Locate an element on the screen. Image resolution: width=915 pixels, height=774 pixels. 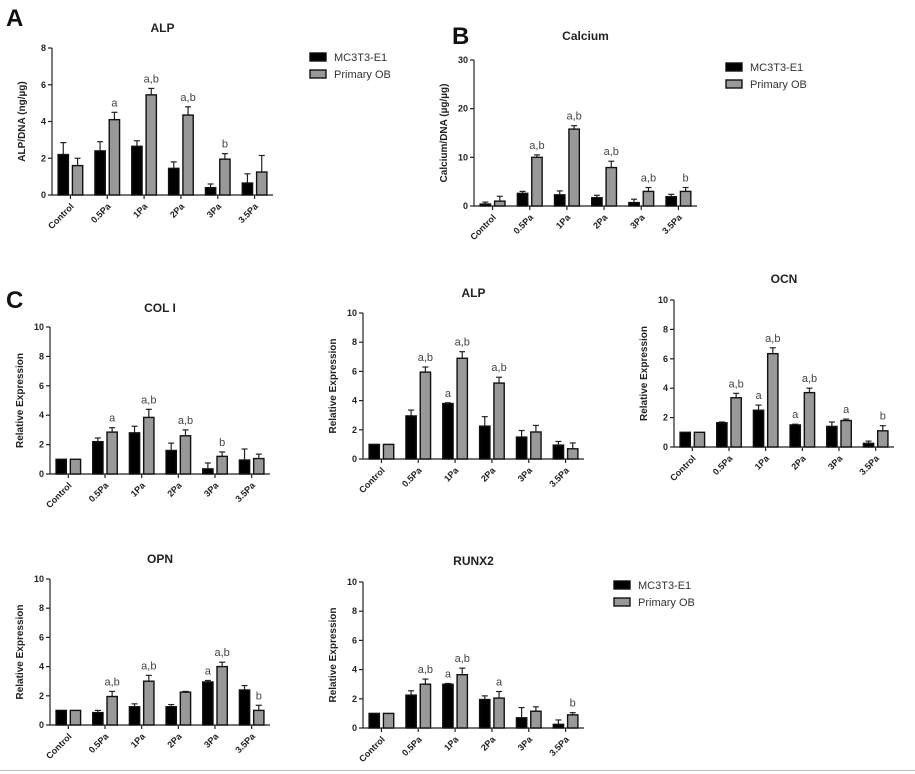
legend: MC3T3-E1 Primary OB is located at coordinates (654, 594).